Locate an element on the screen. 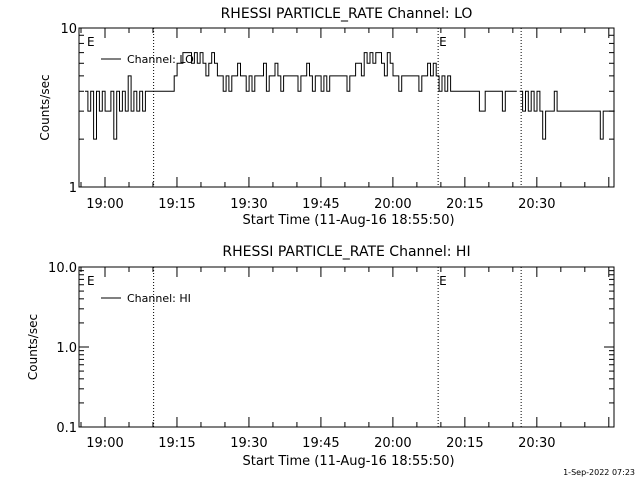 The height and width of the screenshot is (480, 640). y-tick-label: 1 is located at coordinates (73, 188).